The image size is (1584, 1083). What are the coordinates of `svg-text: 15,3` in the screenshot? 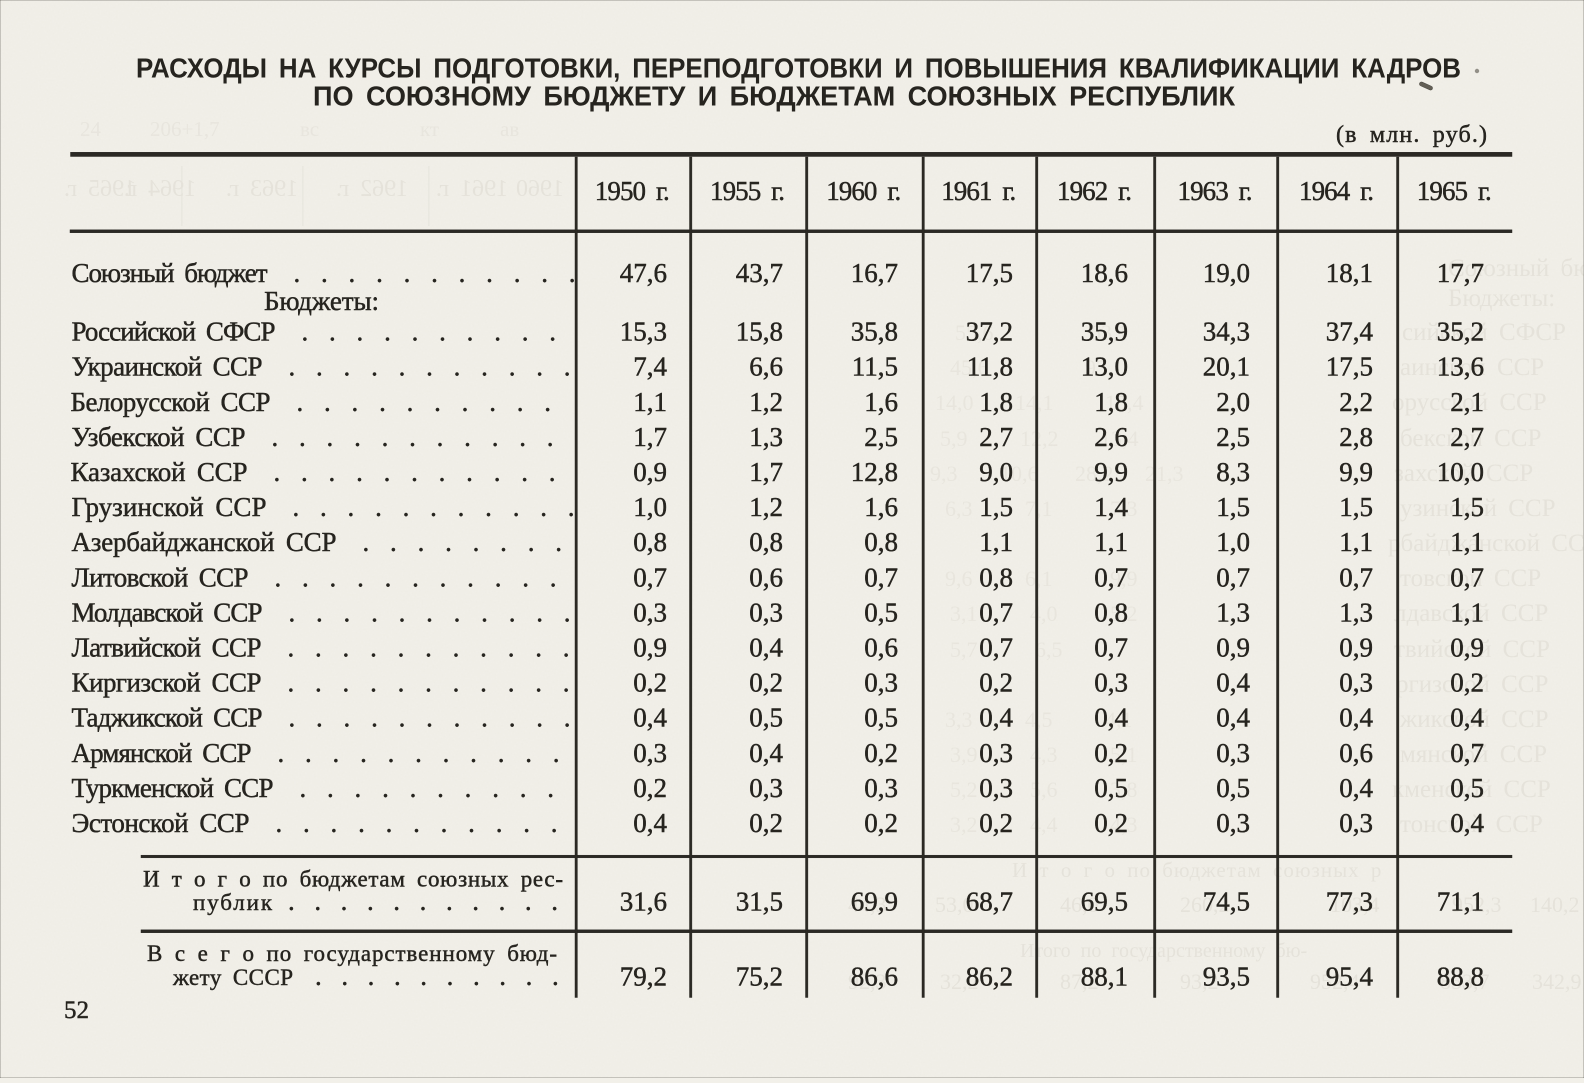 It's located at (643, 332).